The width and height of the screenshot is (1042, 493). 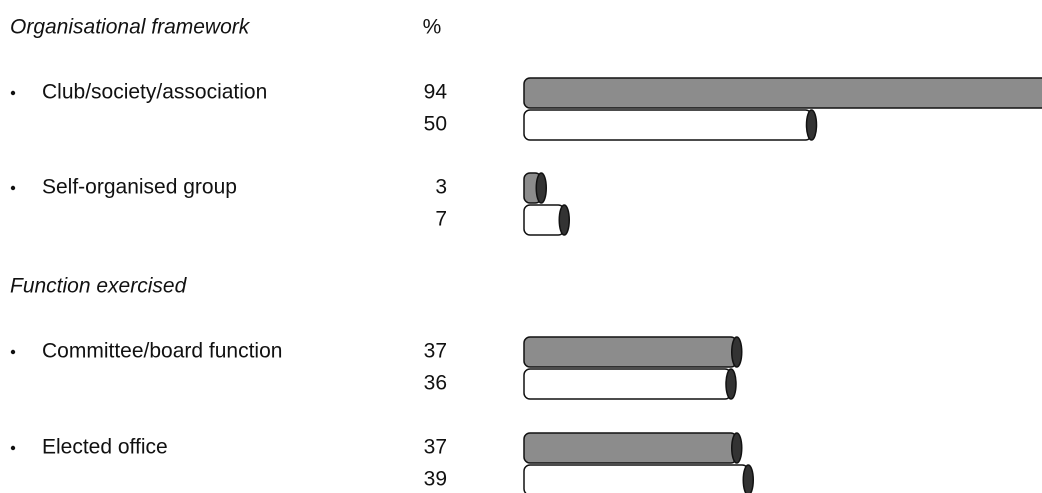 I want to click on value-label: 39, so click(x=435, y=479).